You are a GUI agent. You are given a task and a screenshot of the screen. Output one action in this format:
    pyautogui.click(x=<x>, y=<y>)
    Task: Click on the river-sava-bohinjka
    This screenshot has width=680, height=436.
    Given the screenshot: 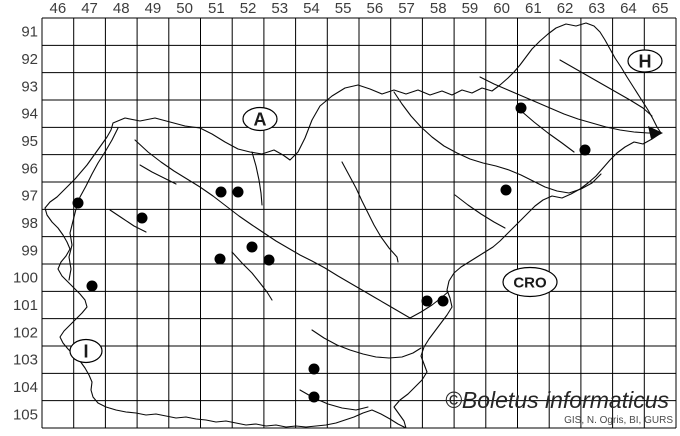 What is the action you would take?
    pyautogui.click(x=158, y=174)
    